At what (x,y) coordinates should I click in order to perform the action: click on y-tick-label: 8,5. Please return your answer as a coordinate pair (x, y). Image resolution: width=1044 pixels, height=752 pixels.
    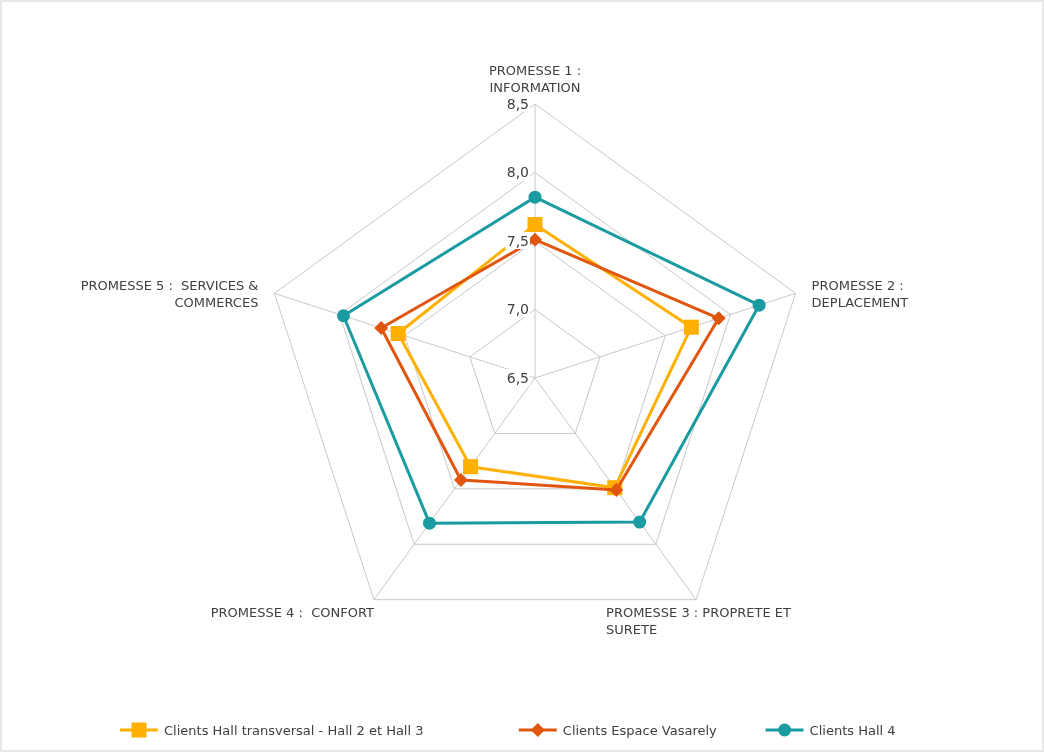
    Looking at the image, I should click on (517, 103).